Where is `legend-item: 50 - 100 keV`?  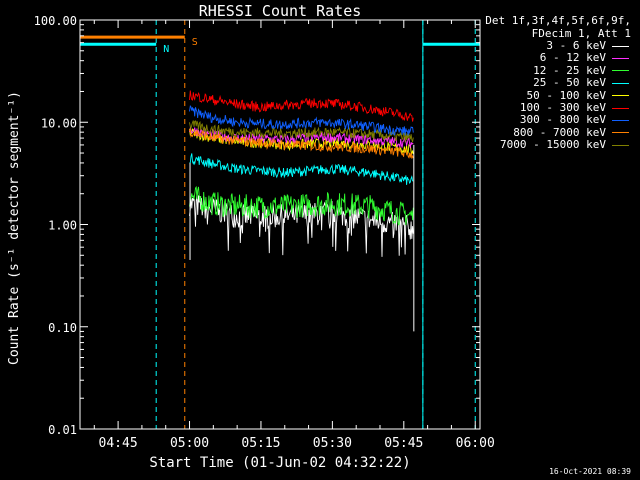
legend-item: 50 - 100 keV is located at coordinates (564, 95).